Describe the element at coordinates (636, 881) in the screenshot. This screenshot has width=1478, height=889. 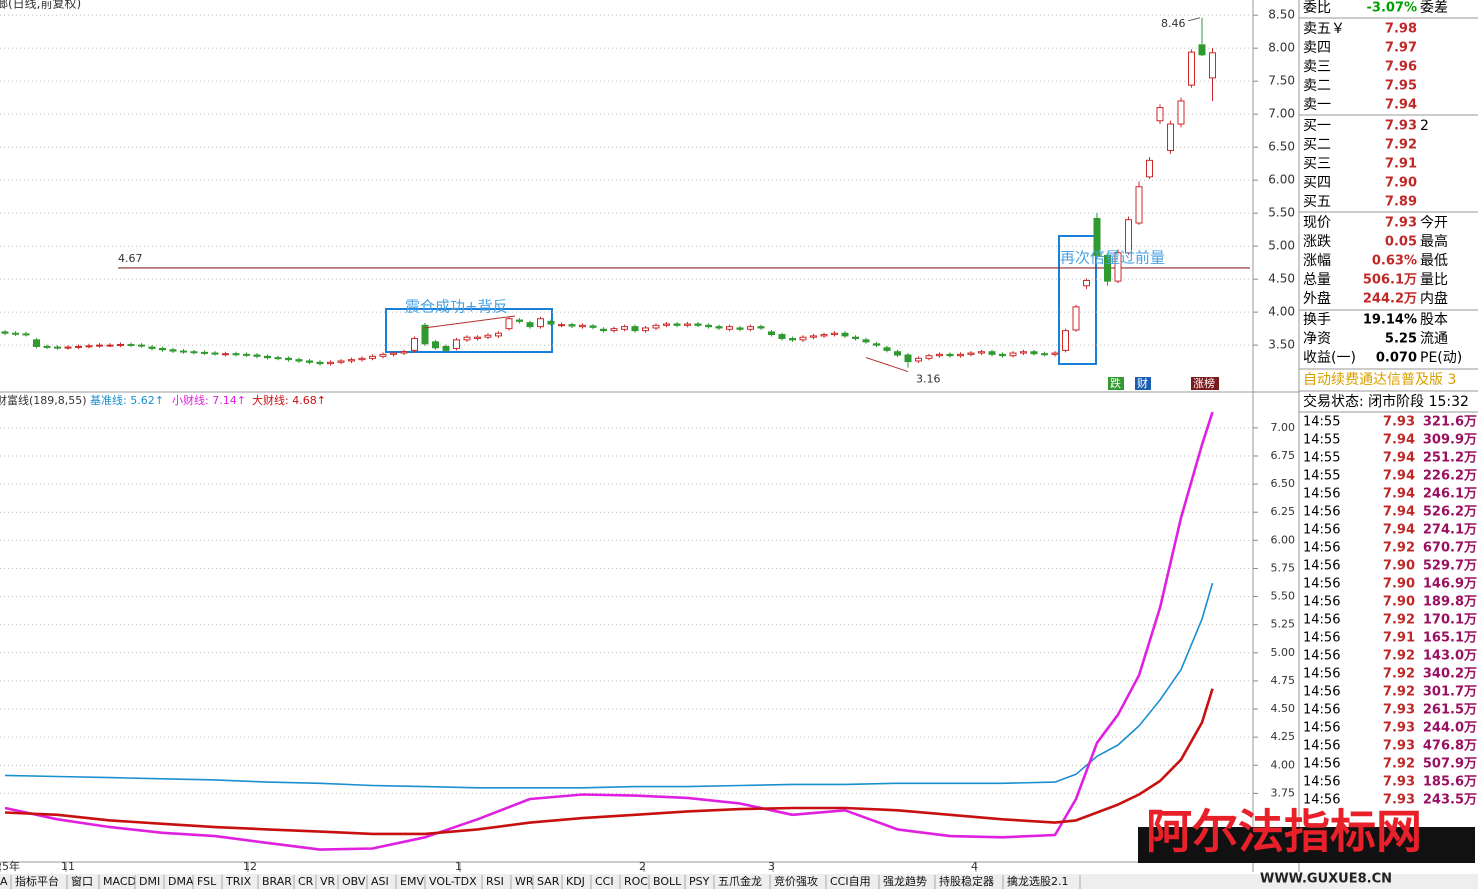
I see `tab: ROC` at that location.